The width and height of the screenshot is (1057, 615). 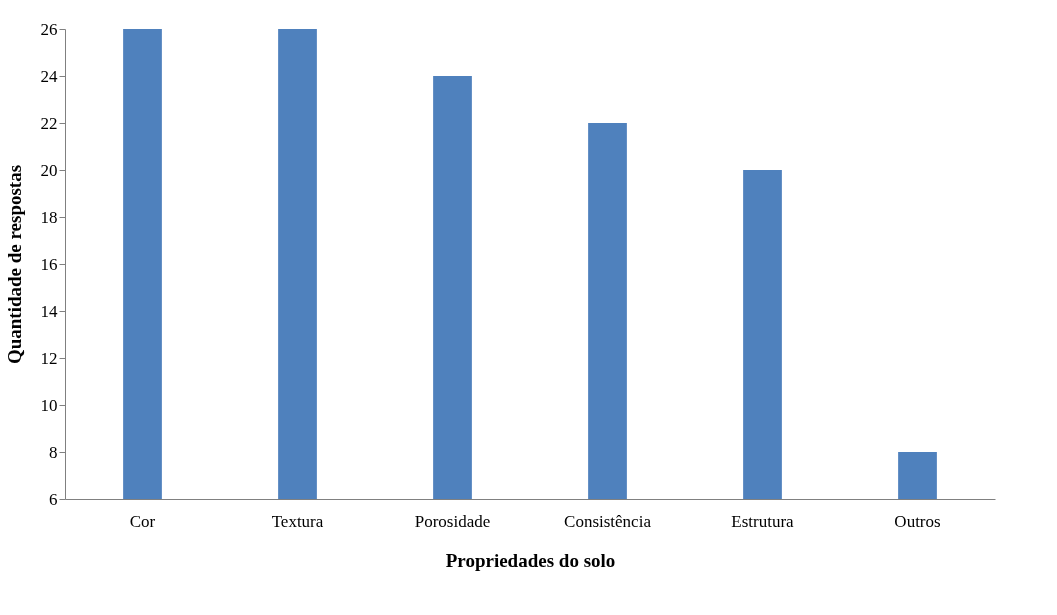 What do you see at coordinates (530, 560) in the screenshot?
I see `x-axis-title: Propriedades do solo` at bounding box center [530, 560].